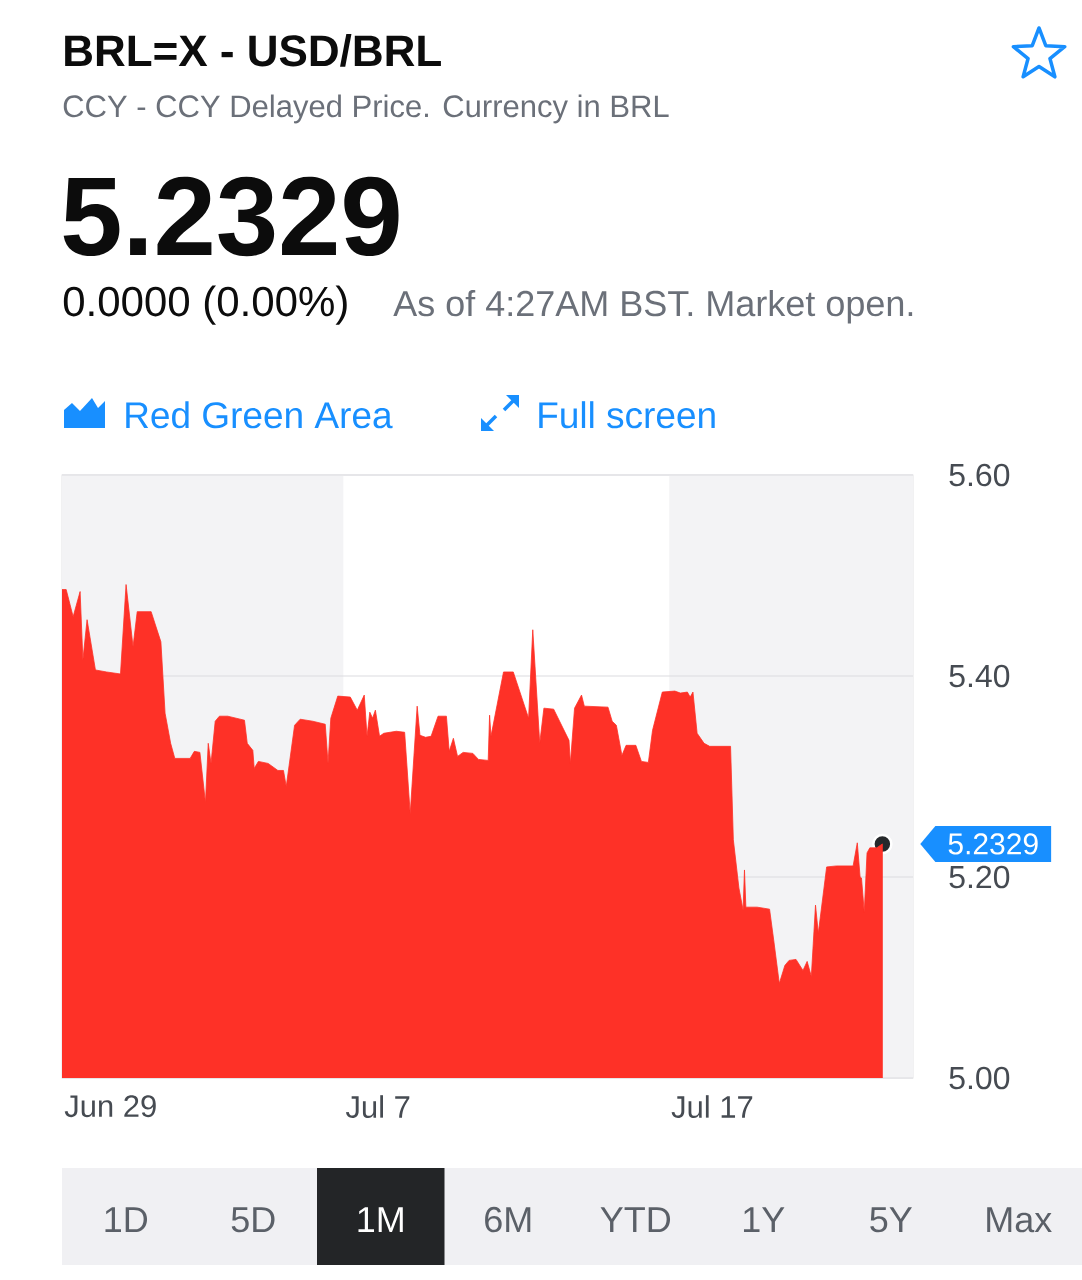 The width and height of the screenshot is (1082, 1280). Describe the element at coordinates (366, 109) in the screenshot. I see `chart-subtitle: CCY - CCY Delayed Price. Currency in BRL` at that location.